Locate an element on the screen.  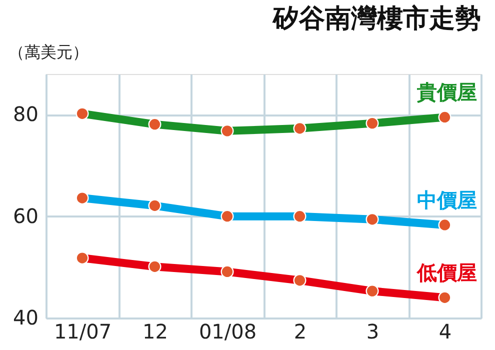
x-tick-label: 3 is located at coordinates (373, 332).